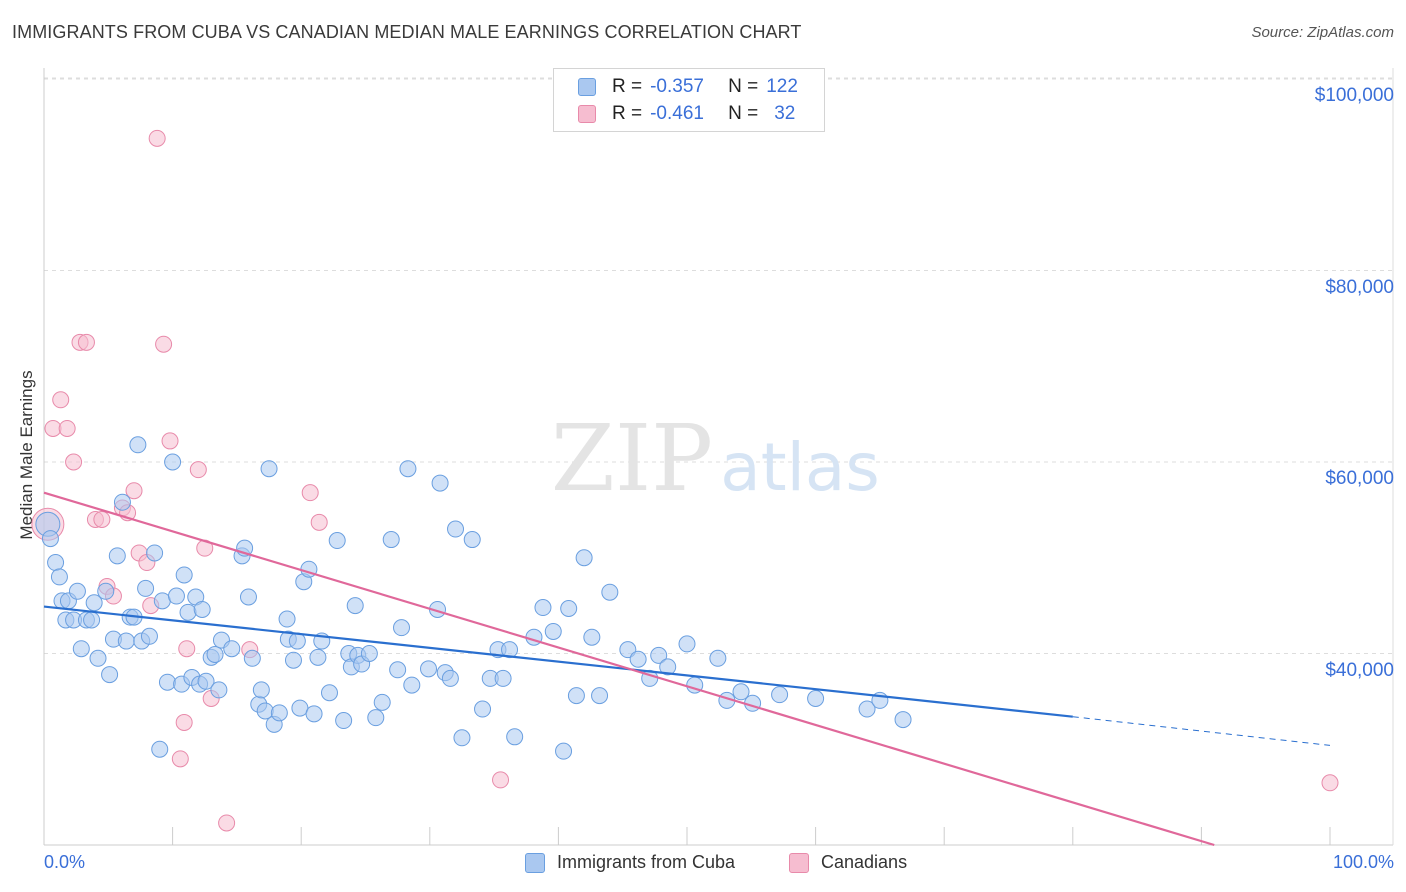 The image size is (1406, 892). Describe the element at coordinates (1201, 731) in the screenshot. I see `cuba-trend-extension` at that location.